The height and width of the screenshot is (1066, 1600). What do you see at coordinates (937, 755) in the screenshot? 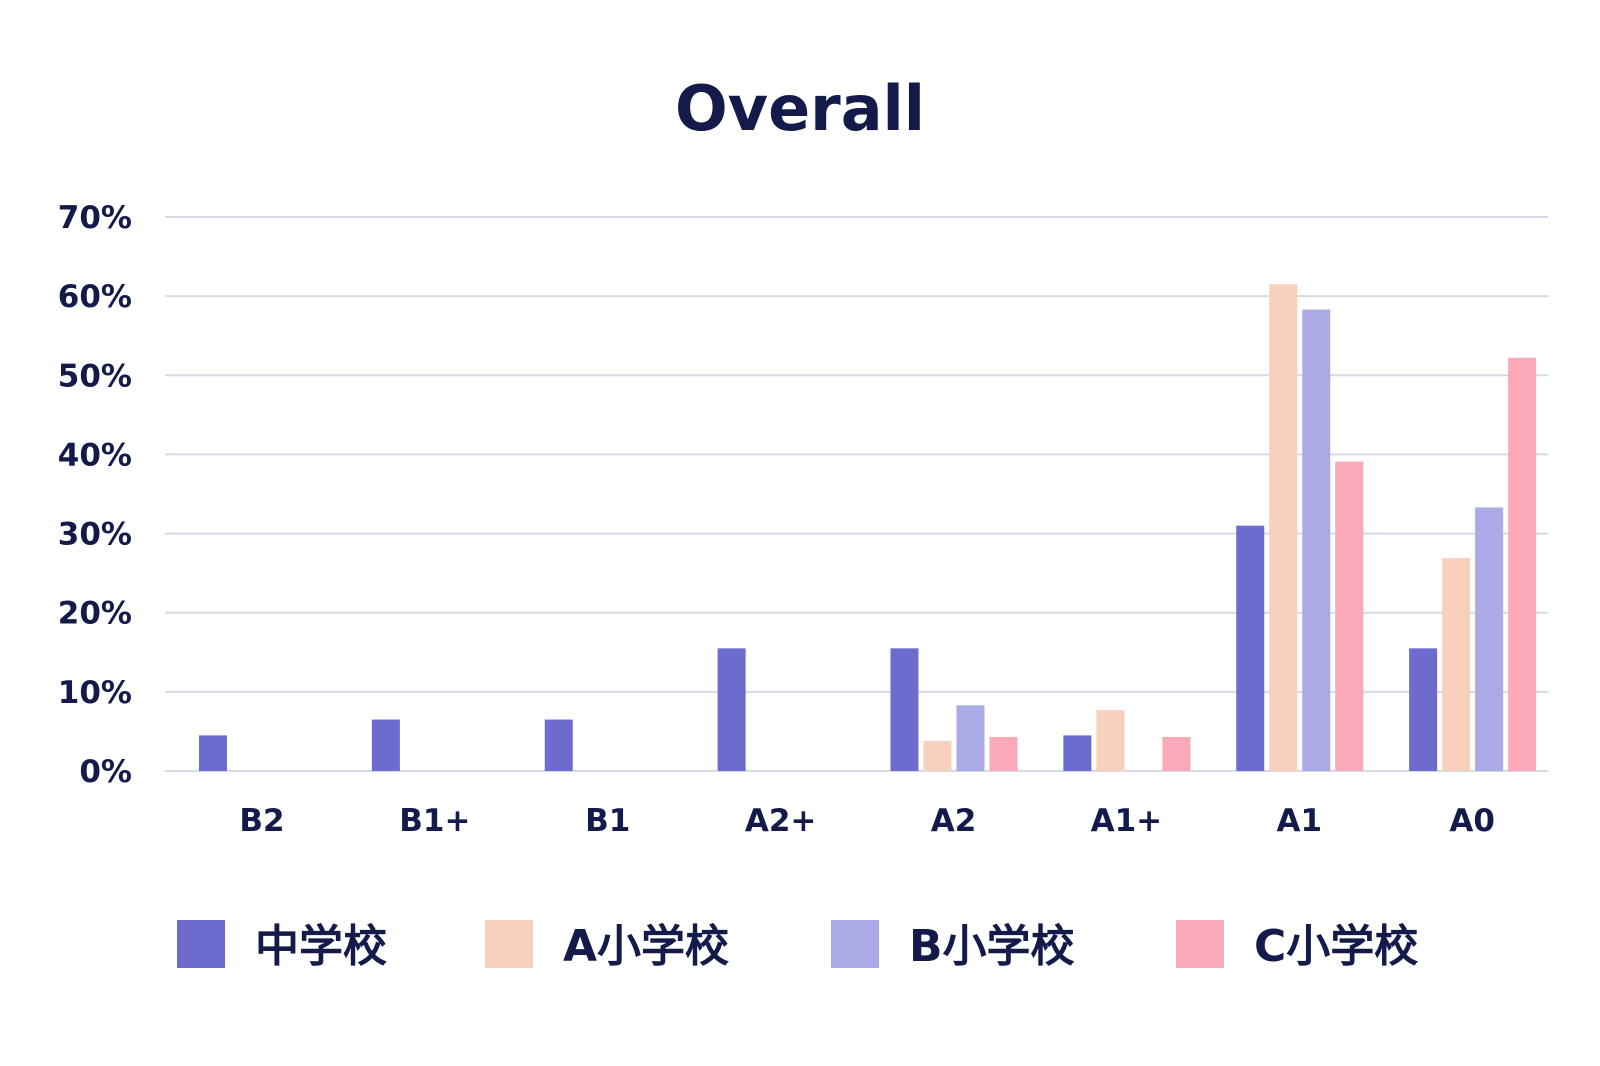
I see `bar-A2-A小学校` at bounding box center [937, 755].